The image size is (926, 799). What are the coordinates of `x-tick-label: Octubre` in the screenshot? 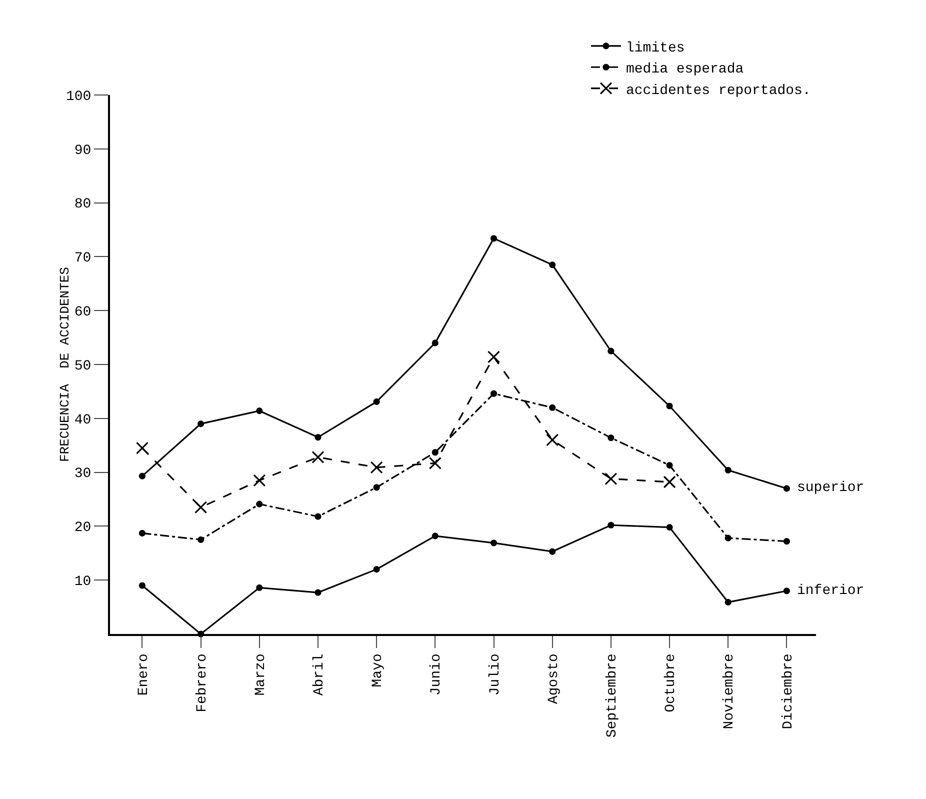 It's located at (671, 683).